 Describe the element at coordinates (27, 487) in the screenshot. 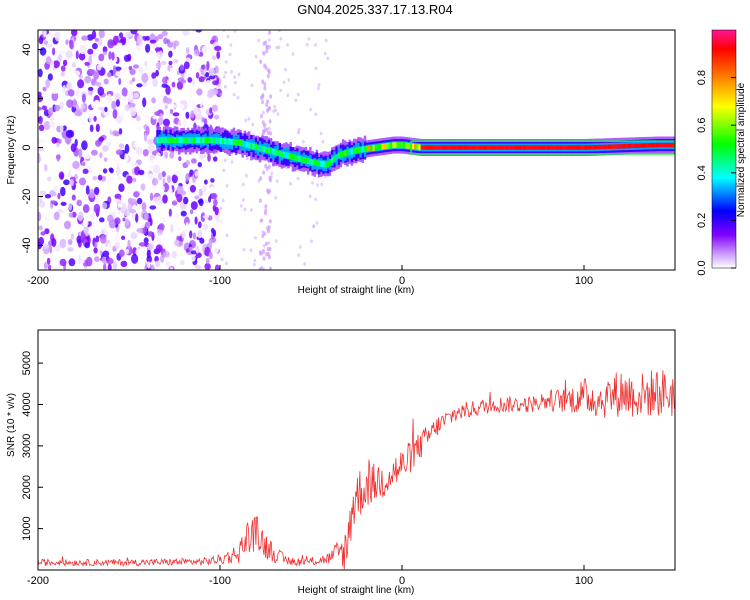

I see `snr-y-tick-label: 2000` at that location.